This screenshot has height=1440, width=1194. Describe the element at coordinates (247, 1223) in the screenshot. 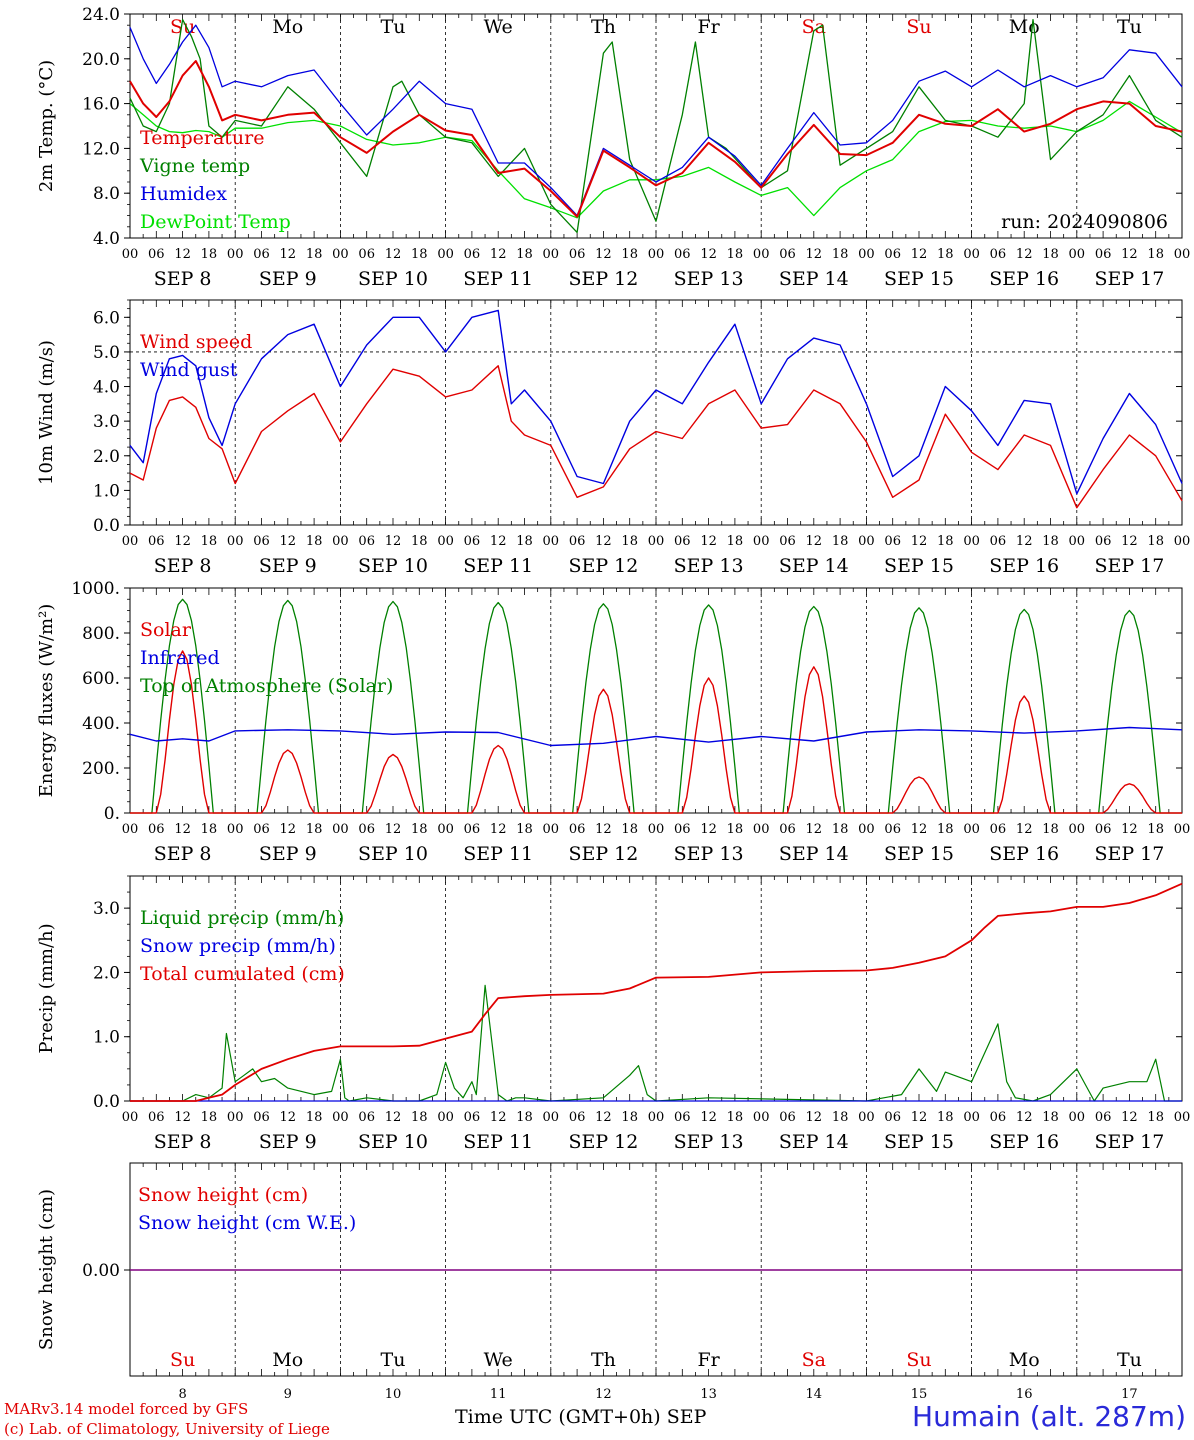

I see `legend-entry: Snow height (cm W.E.)` at that location.